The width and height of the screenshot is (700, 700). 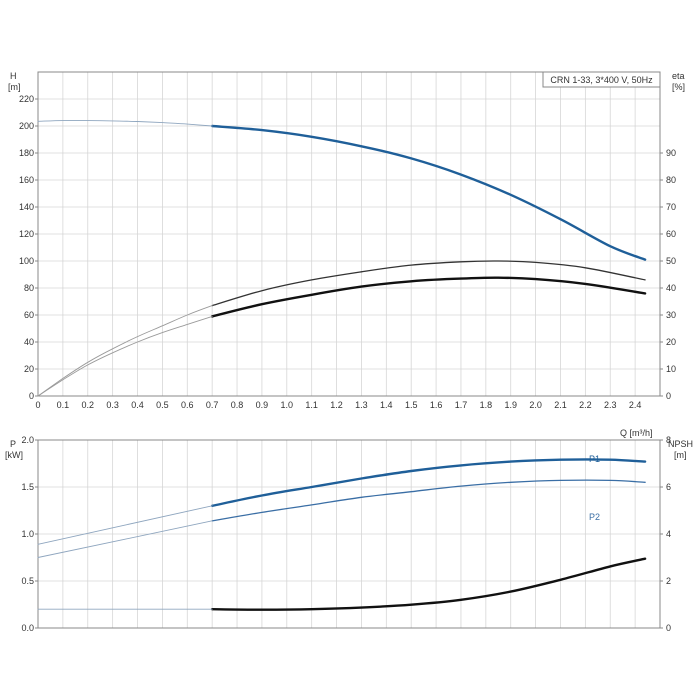 I want to click on y-right-tick-label: 10, so click(x=671, y=369).